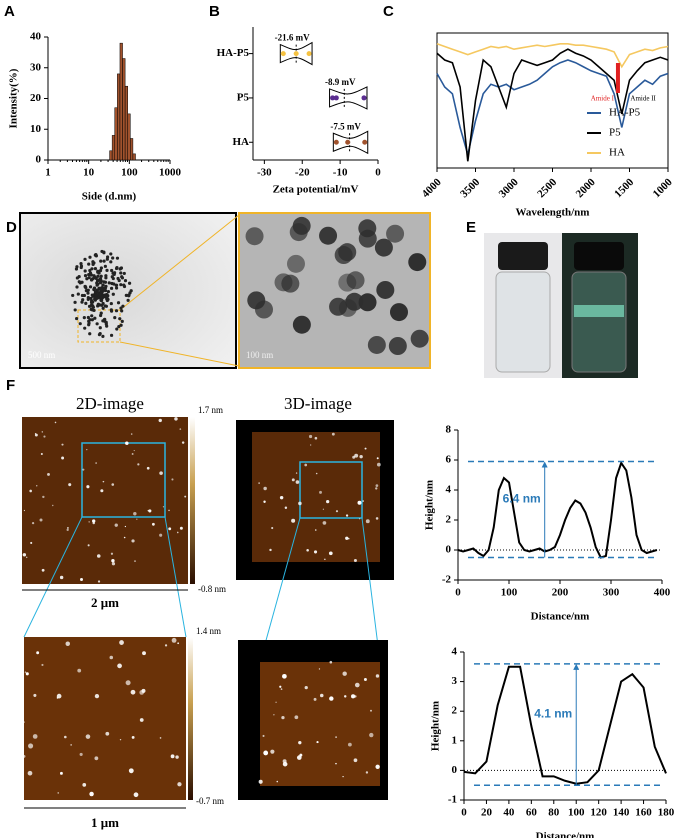  Describe the element at coordinates (340, 173) in the screenshot. I see `x-tick-label: -10` at that location.